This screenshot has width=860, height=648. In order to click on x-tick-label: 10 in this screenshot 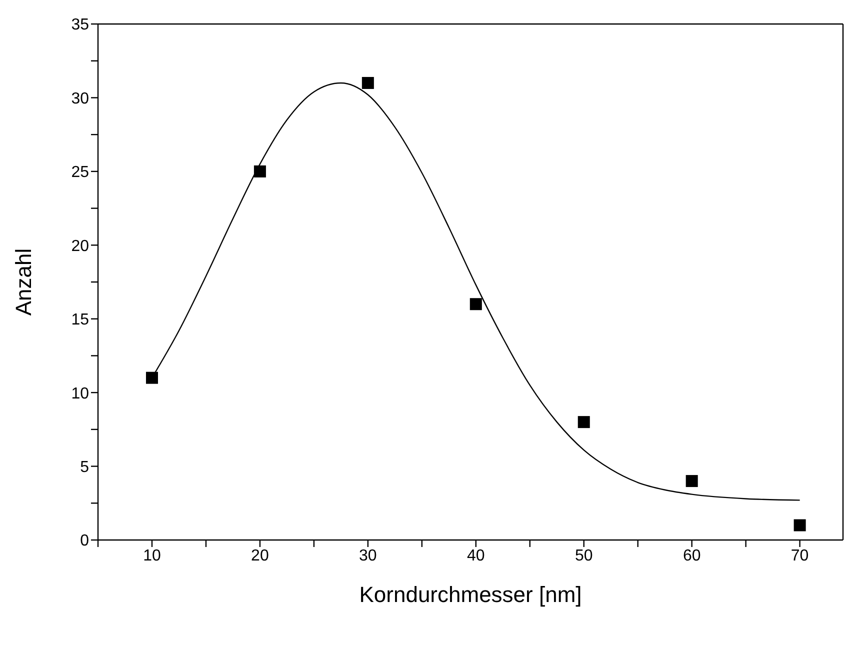, I will do `click(152, 555)`.